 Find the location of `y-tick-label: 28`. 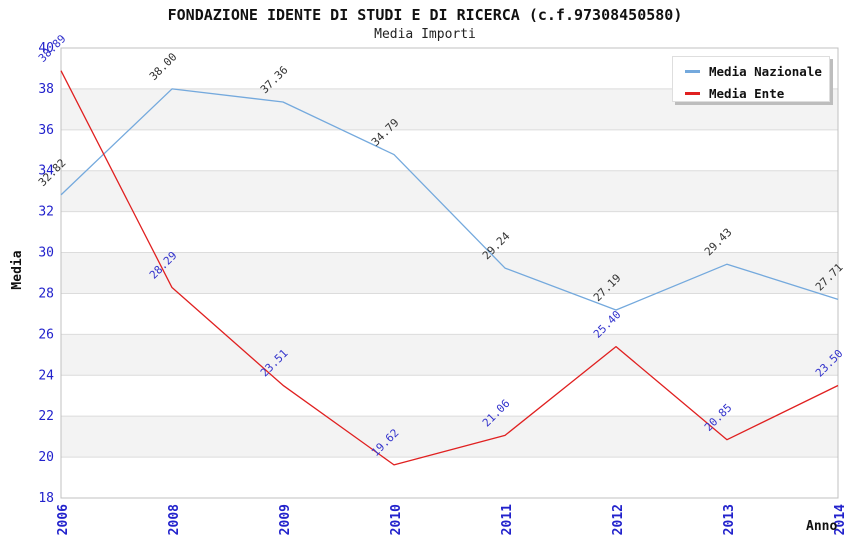

y-tick-label: 28 is located at coordinates (46, 293).